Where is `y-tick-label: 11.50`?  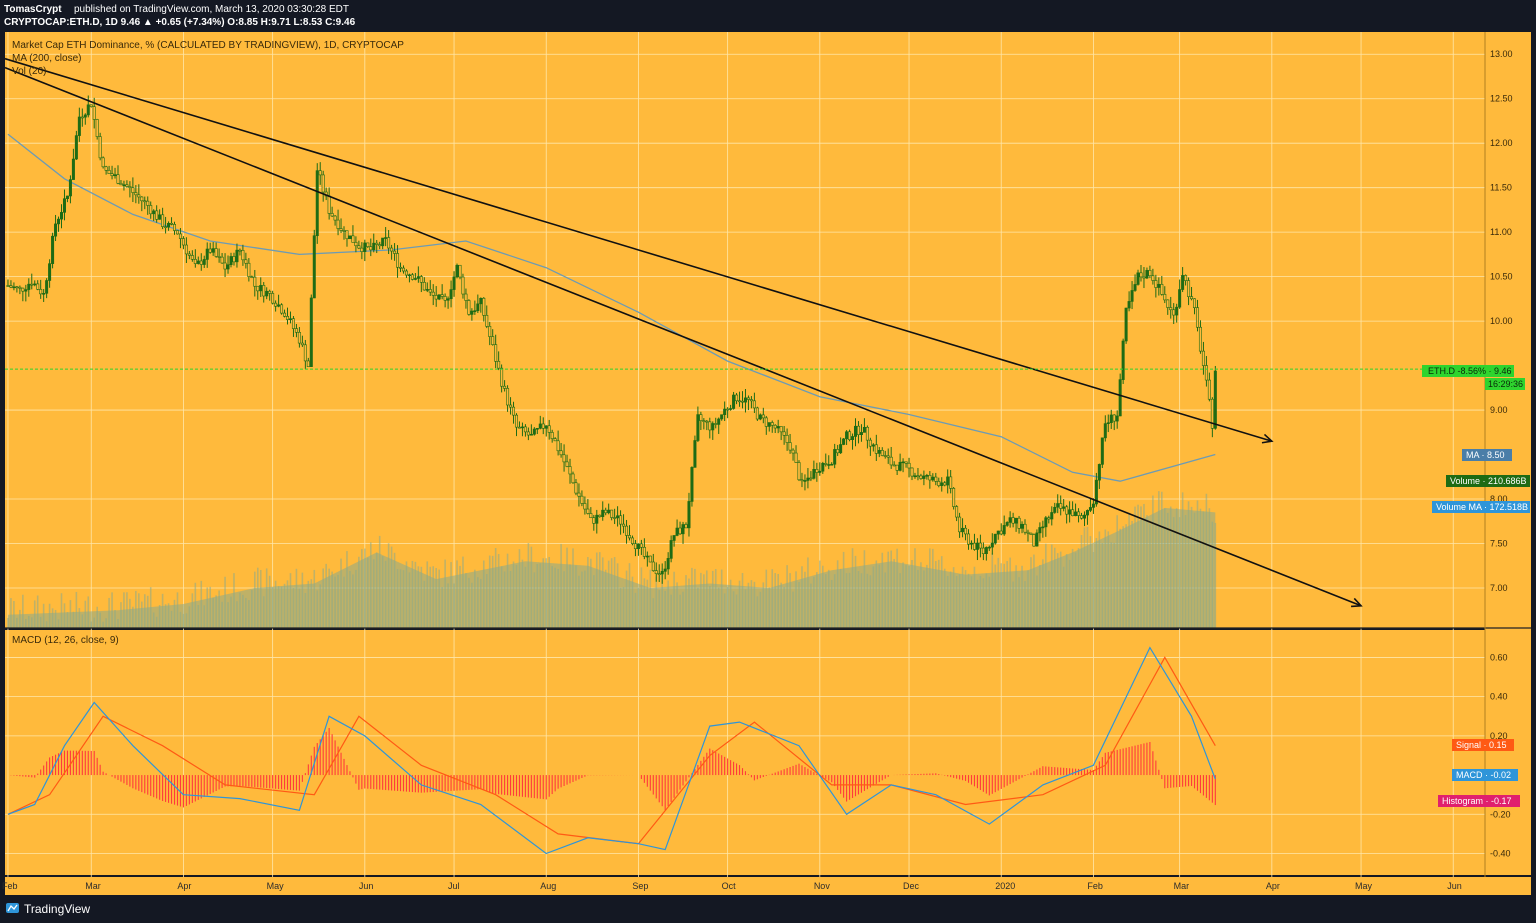 y-tick-label: 11.50 is located at coordinates (1501, 188).